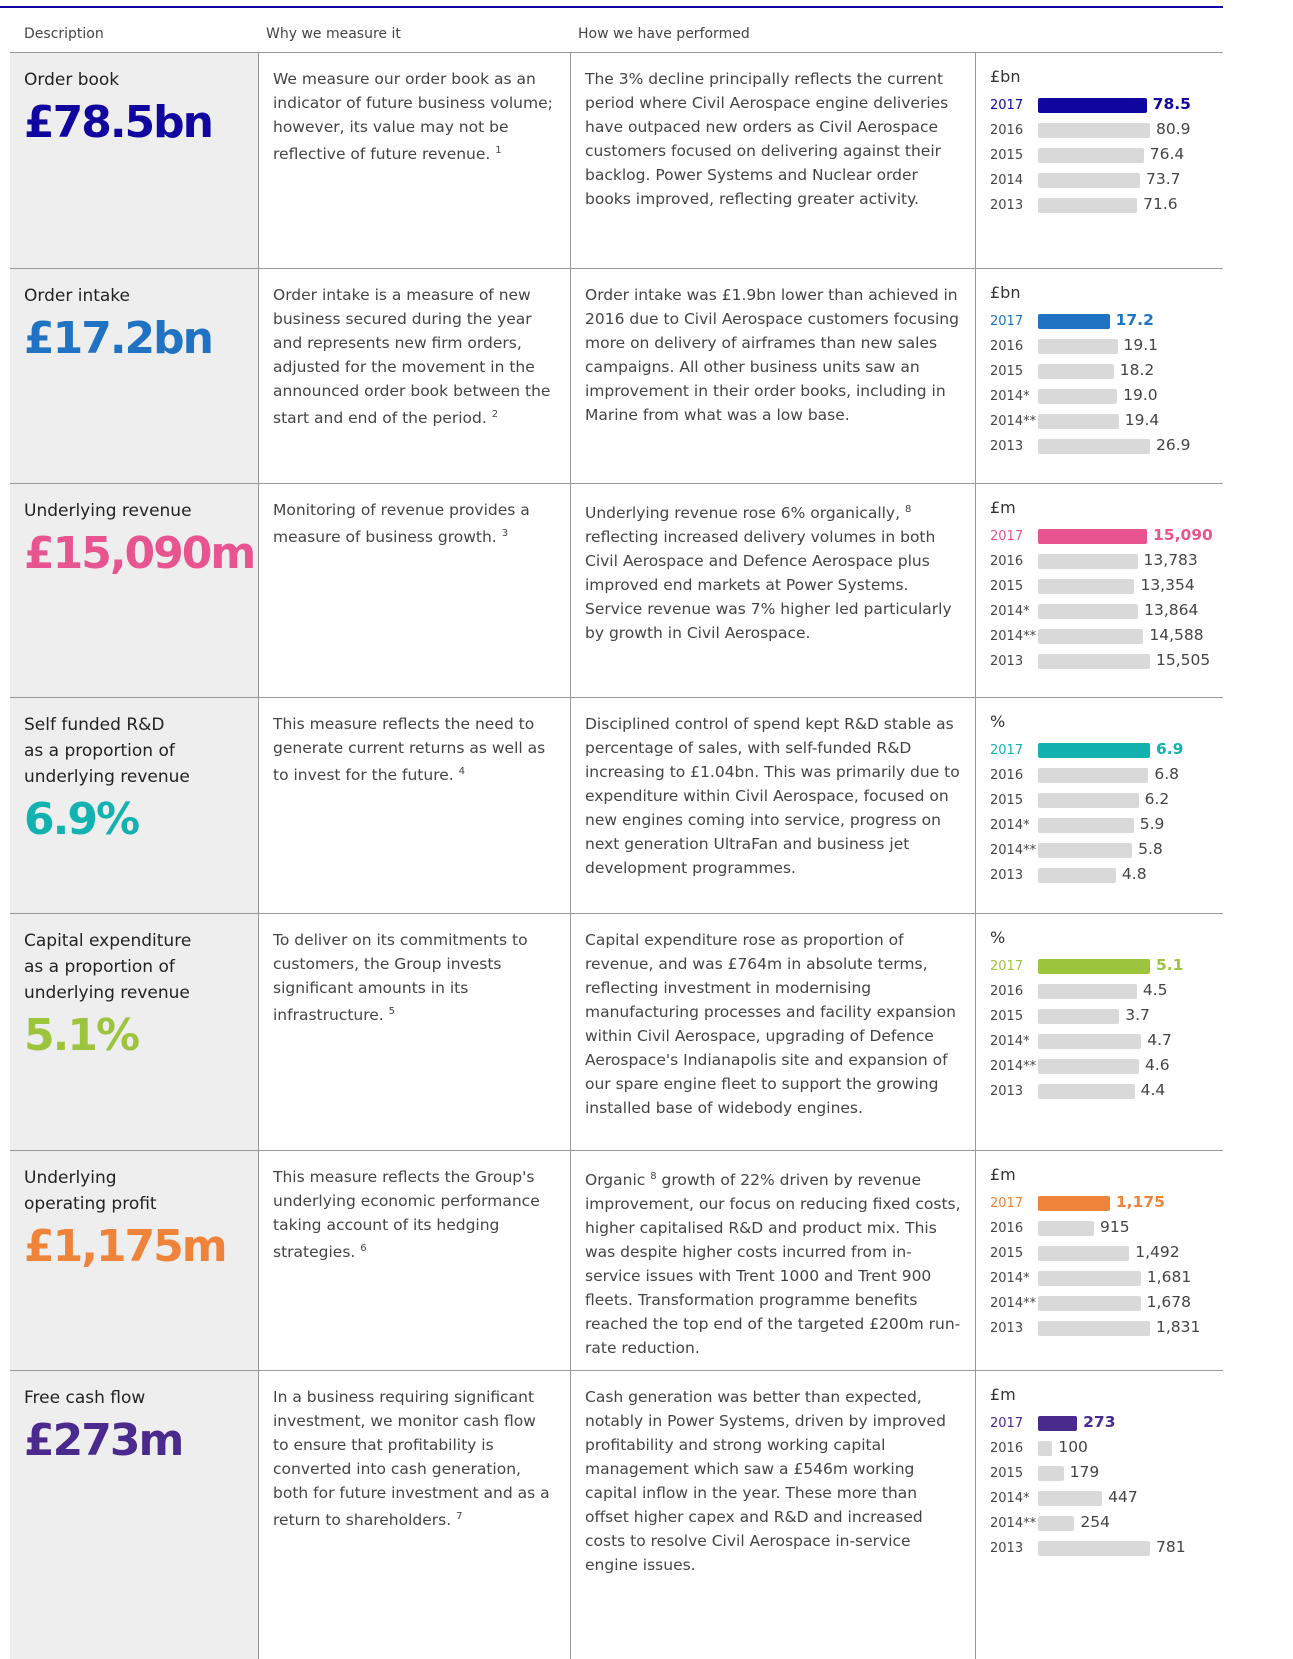 The image size is (1293, 1659). Describe the element at coordinates (1157, 1252) in the screenshot. I see `value-label: 1,492` at that location.